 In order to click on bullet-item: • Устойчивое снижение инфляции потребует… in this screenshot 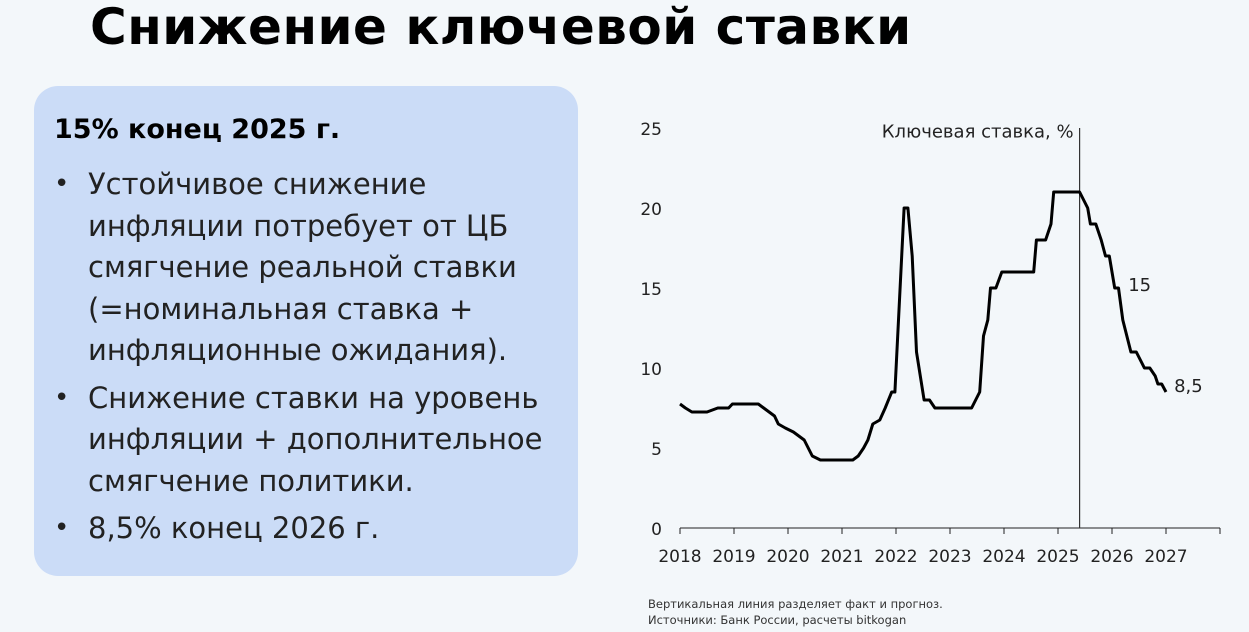, I will do `click(299, 268)`.